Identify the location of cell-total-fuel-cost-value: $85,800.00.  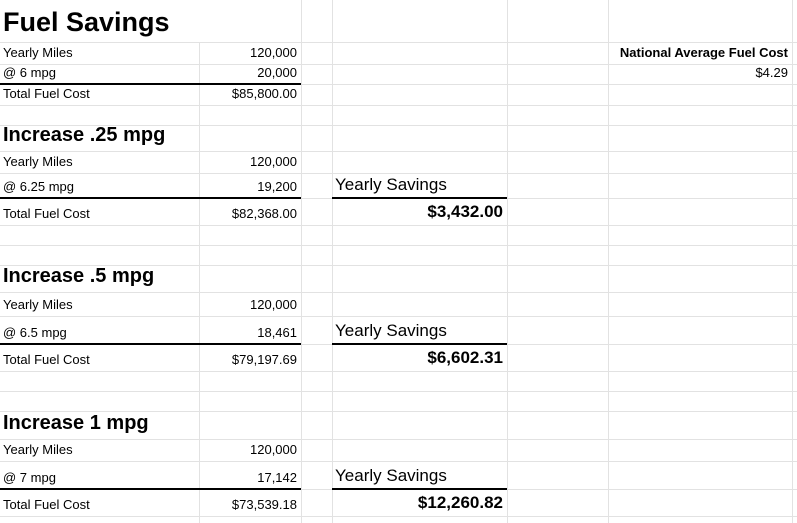
(264, 94).